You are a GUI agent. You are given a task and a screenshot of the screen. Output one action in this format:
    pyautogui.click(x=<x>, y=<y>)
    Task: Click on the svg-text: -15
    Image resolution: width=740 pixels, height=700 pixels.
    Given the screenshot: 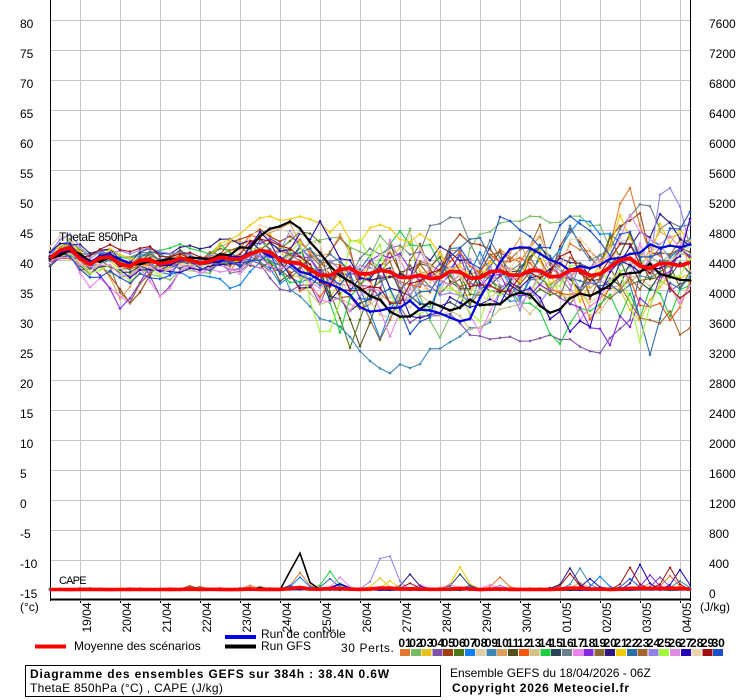 What is the action you would take?
    pyautogui.click(x=29, y=594)
    